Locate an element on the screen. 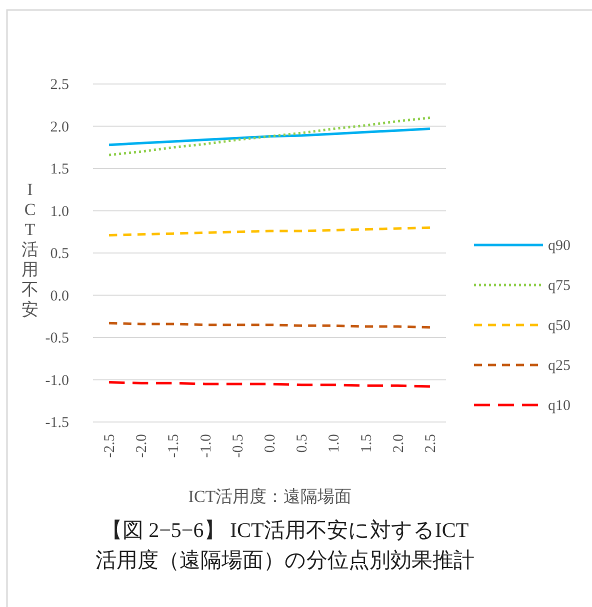  y-tick-label: 1.0 is located at coordinates (59, 212).